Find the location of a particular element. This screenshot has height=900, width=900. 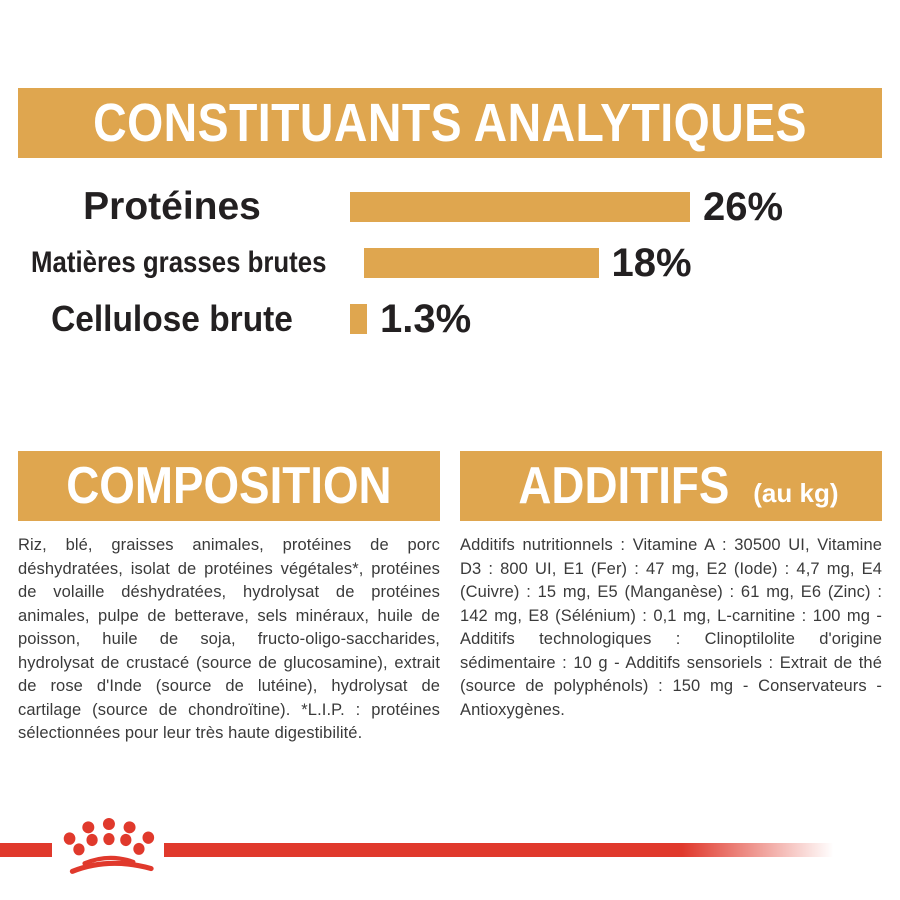

chart-category-label: Cellulose brute is located at coordinates (172, 318).